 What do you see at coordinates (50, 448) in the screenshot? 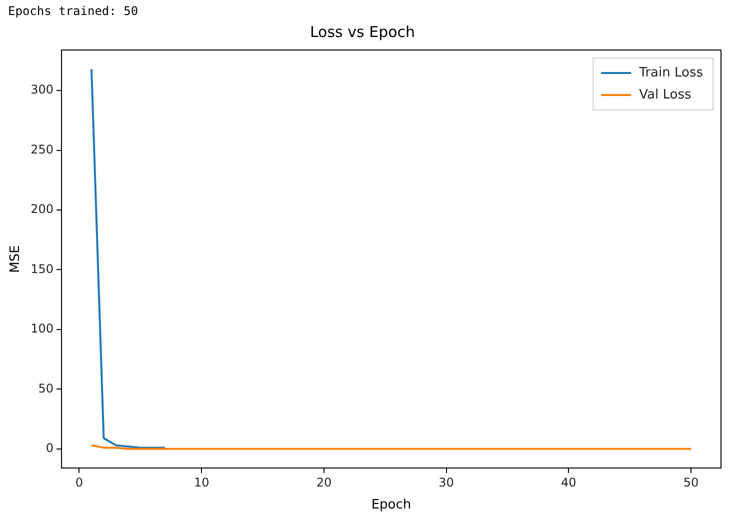
I see `y-tick-label: 0` at bounding box center [50, 448].